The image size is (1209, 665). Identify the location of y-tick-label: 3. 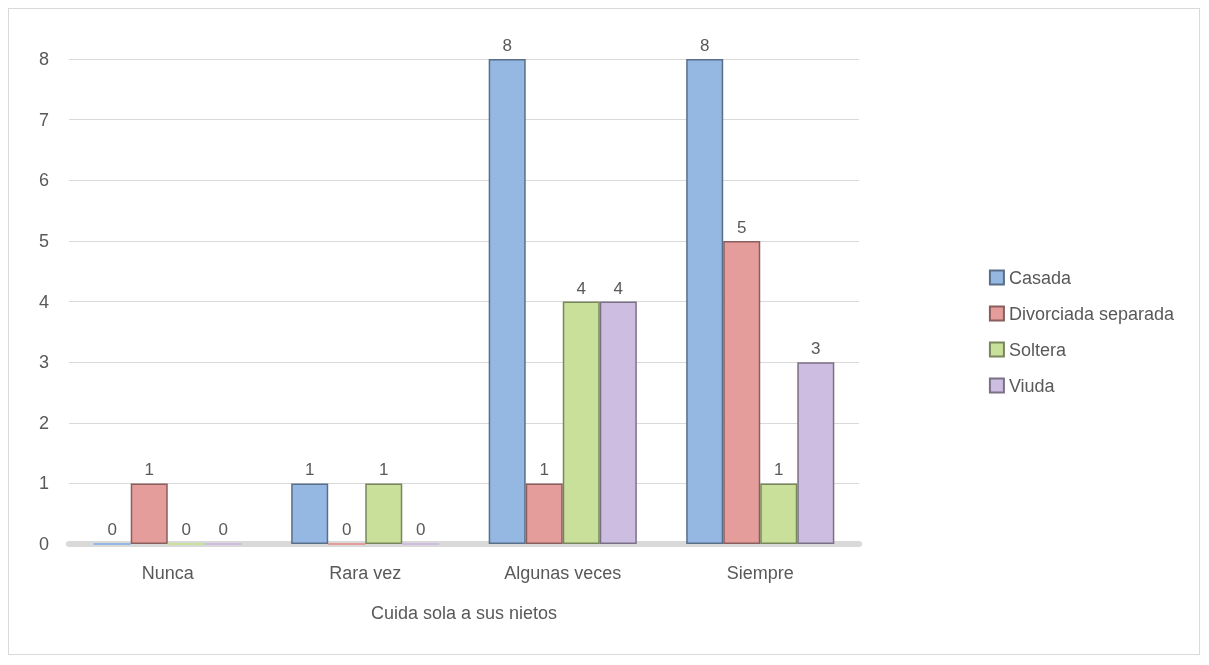
(43, 362).